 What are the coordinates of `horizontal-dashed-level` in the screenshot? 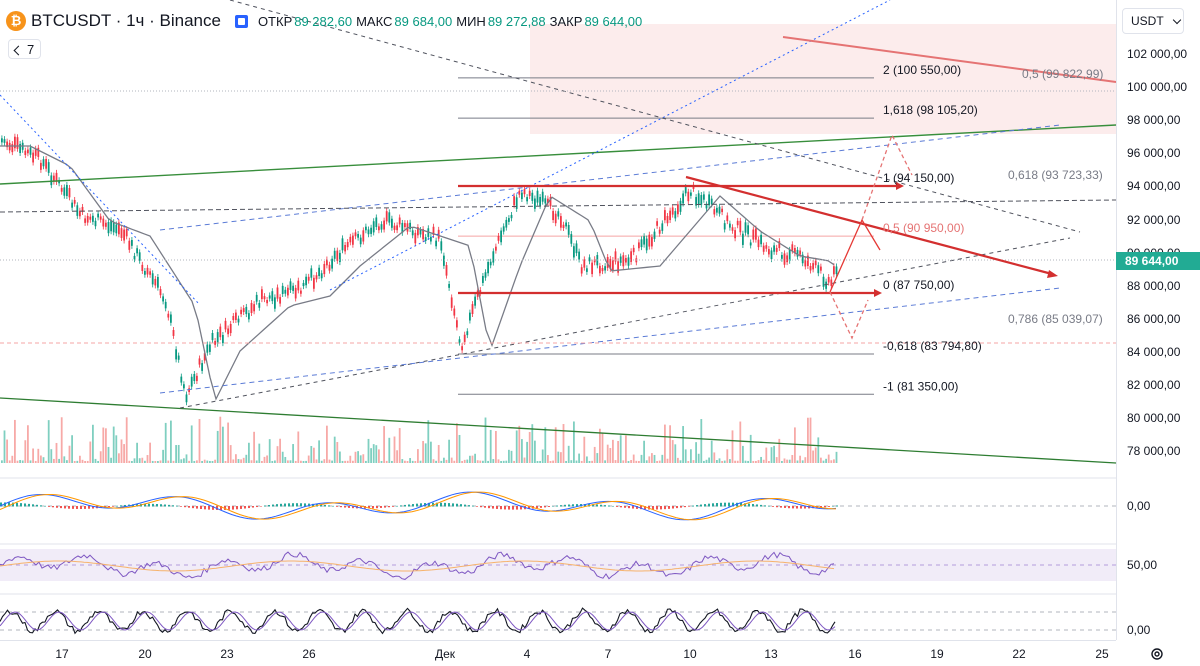 It's located at (558, 206).